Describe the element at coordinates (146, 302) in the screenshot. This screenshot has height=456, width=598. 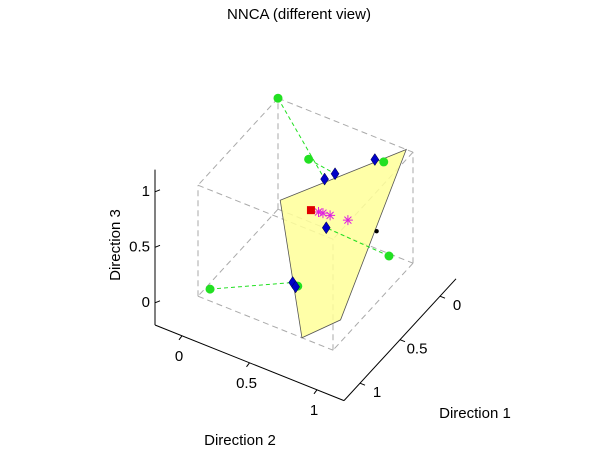
I see `z-tick-label: 0` at that location.